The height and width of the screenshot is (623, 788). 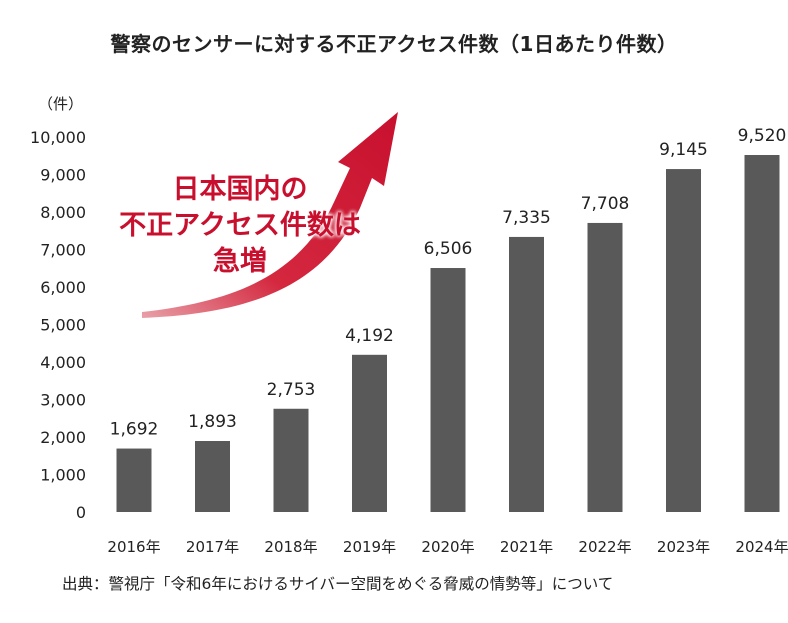 What do you see at coordinates (761, 547) in the screenshot?
I see `x-tick-label: 2024年` at bounding box center [761, 547].